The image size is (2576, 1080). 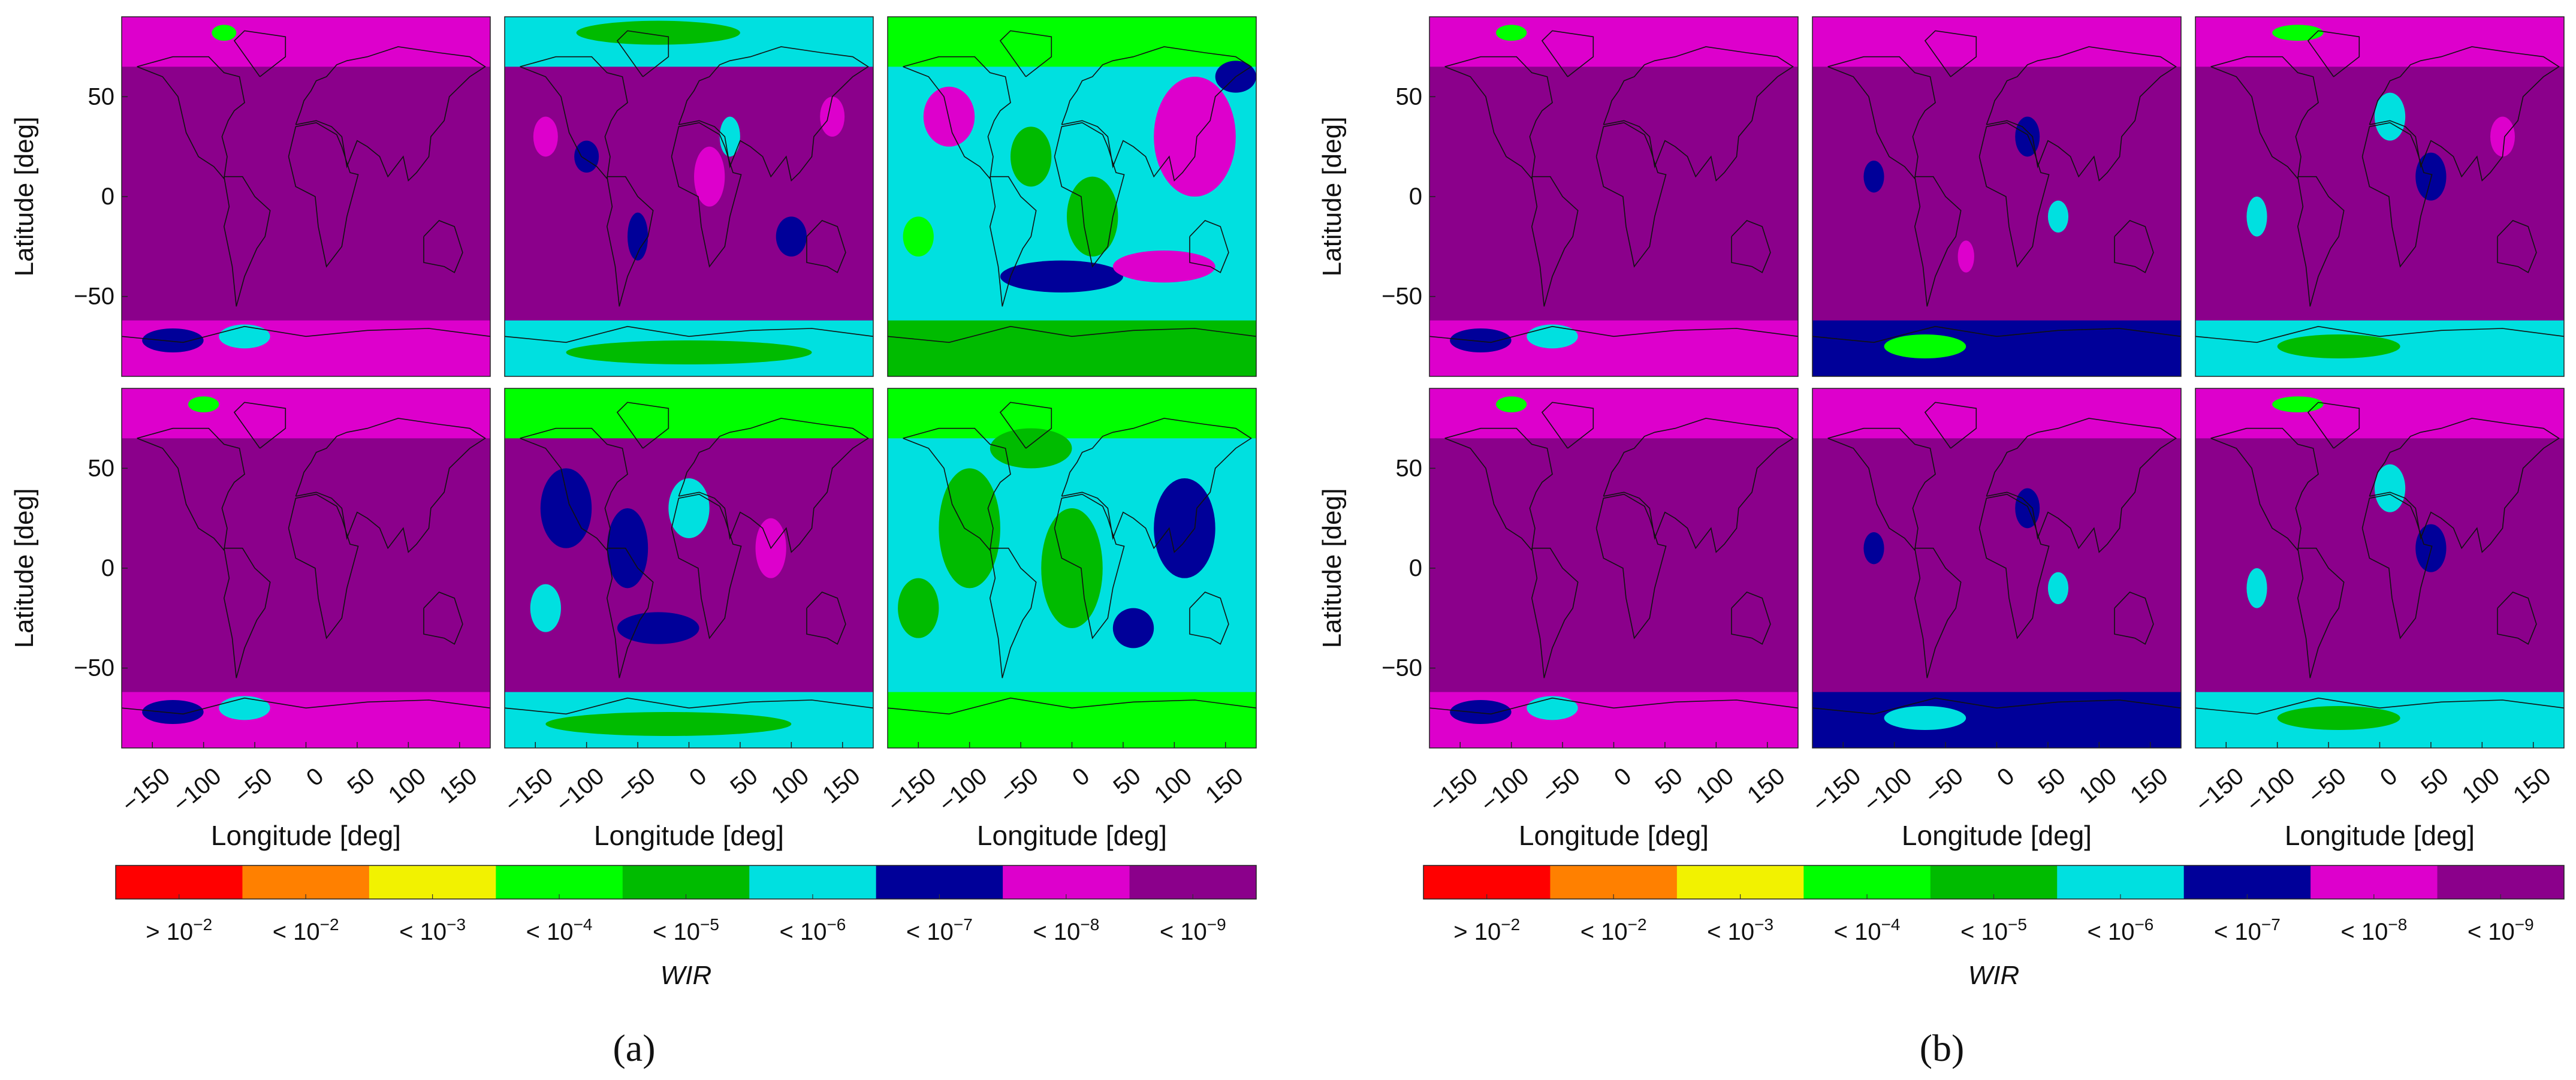 I want to click on x-tick-label: −50, so click(x=1944, y=786).